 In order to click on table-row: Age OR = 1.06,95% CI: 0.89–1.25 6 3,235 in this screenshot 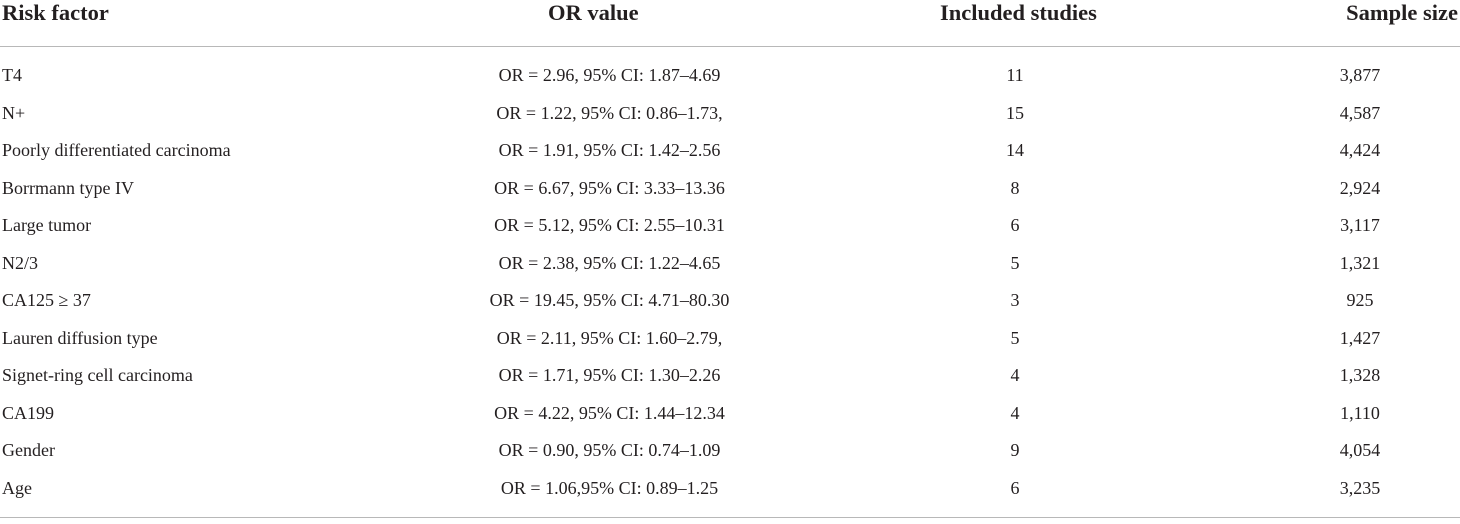, I will do `click(730, 493)`.